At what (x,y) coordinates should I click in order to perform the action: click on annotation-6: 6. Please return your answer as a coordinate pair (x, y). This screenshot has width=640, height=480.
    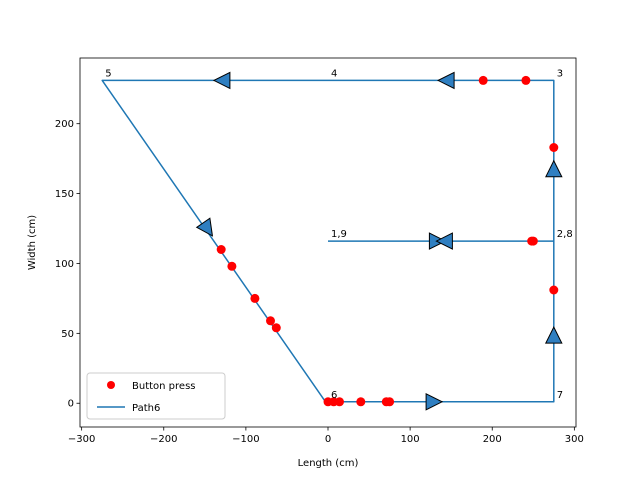
    Looking at the image, I should click on (334, 395).